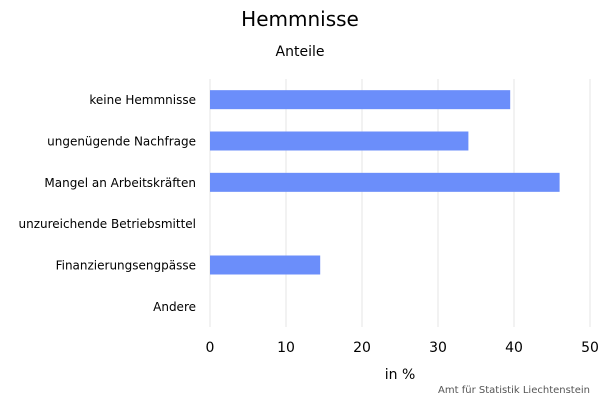 The image size is (600, 400). What do you see at coordinates (362, 348) in the screenshot?
I see `x-tick-label: 20` at bounding box center [362, 348].